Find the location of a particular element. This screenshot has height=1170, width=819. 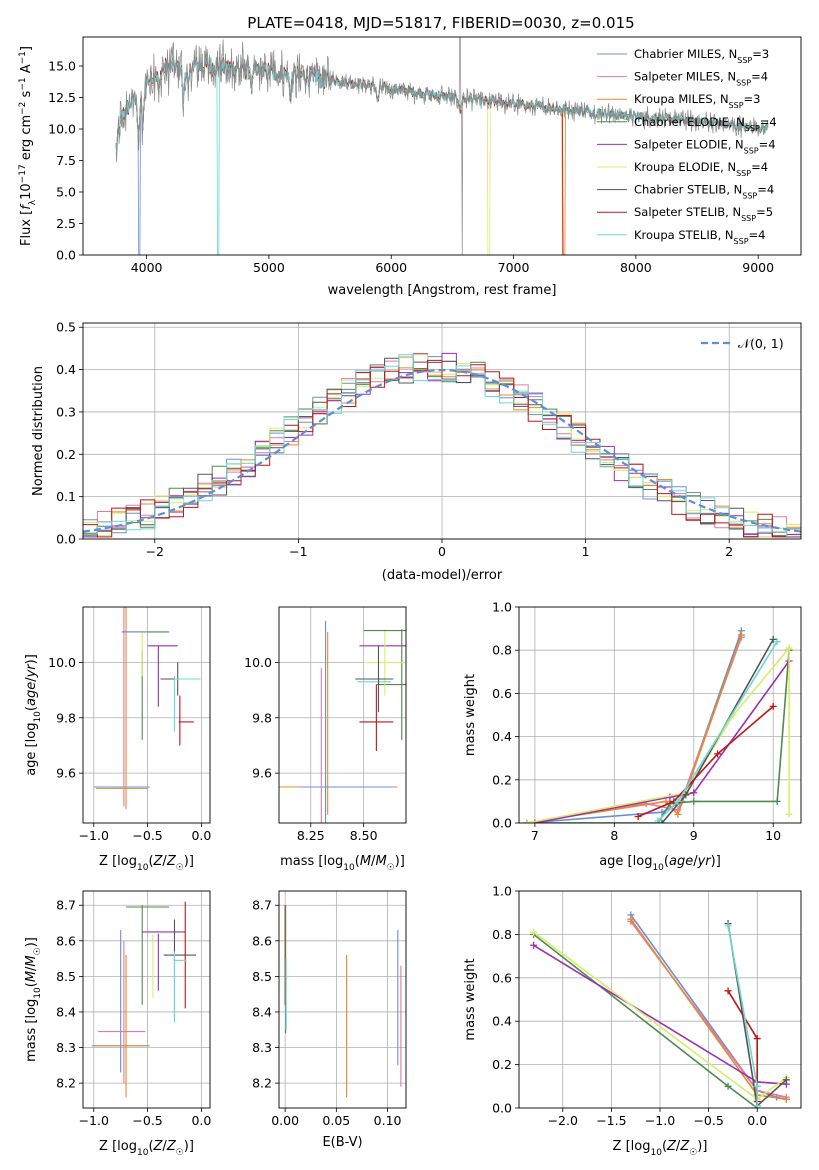

legend-entry: 𝒩(0, 1) is located at coordinates (761, 343).